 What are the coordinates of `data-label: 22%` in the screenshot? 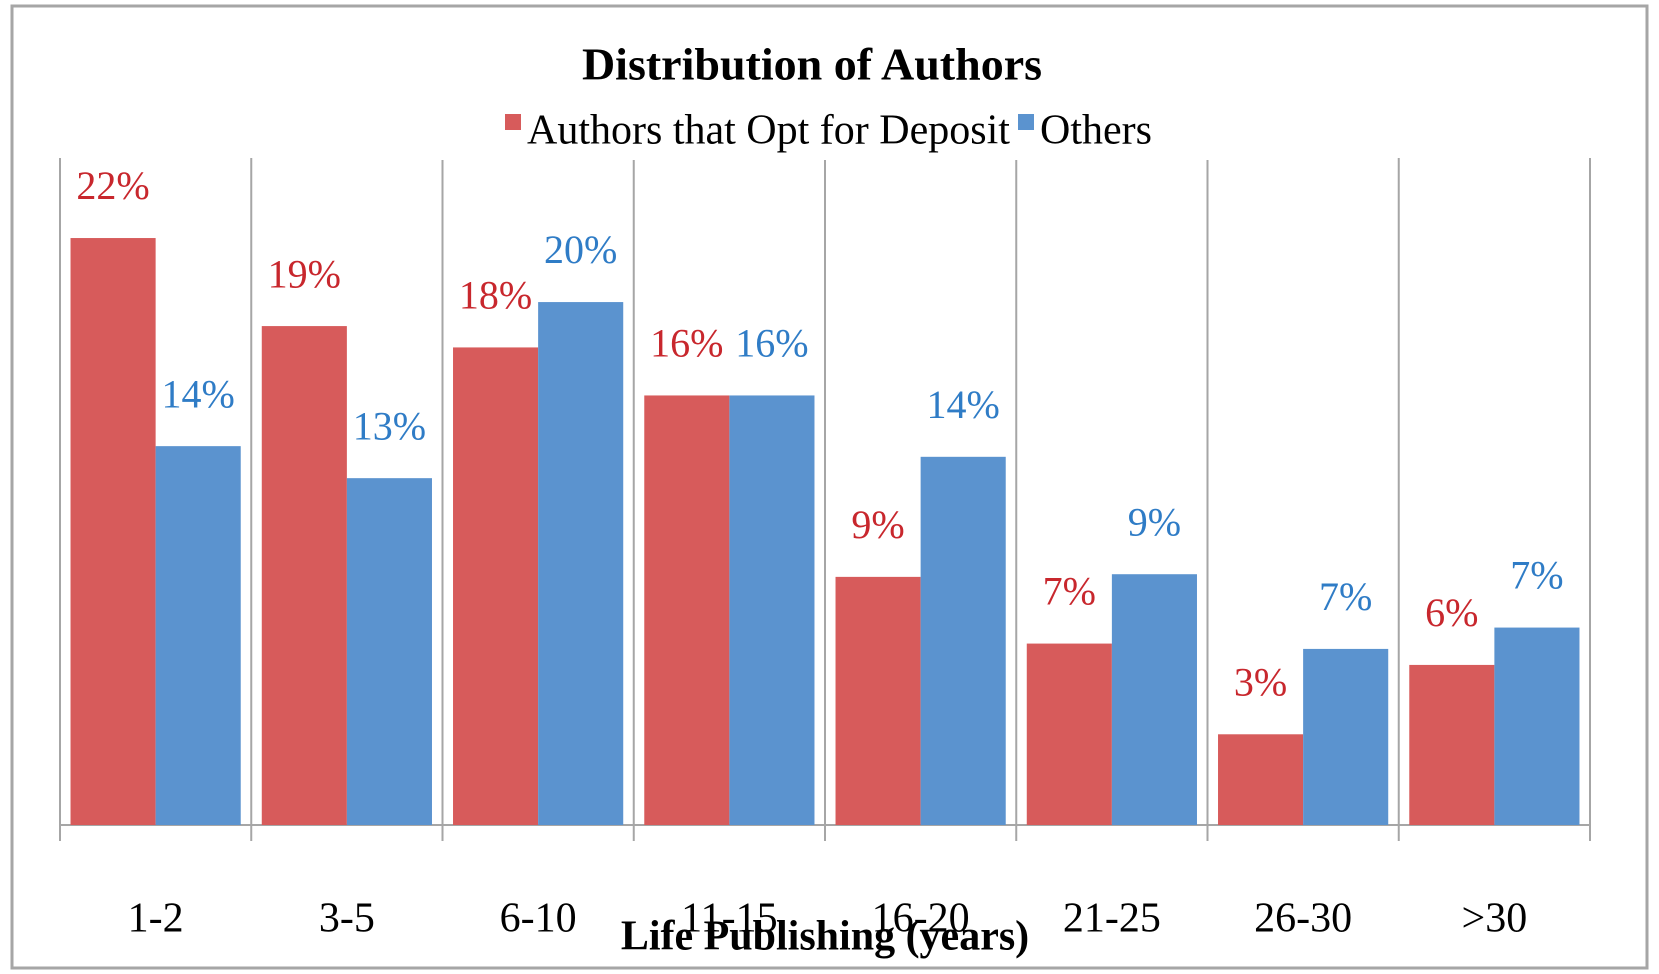 It's located at (112, 185).